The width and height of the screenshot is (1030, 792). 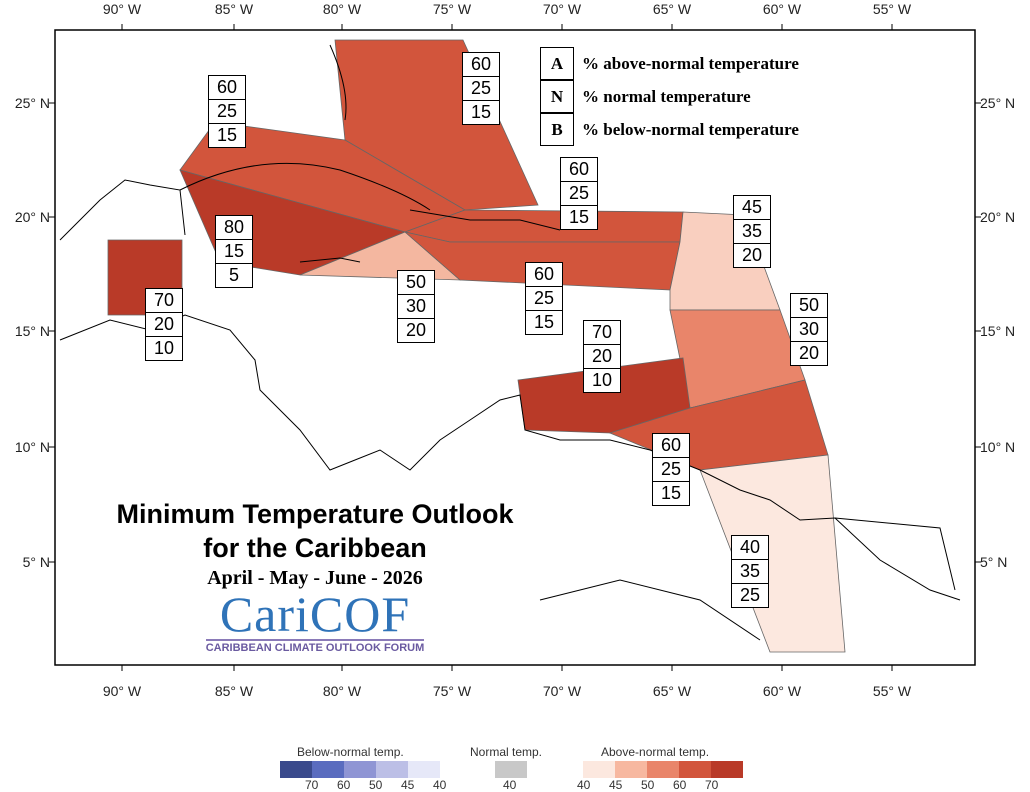 What do you see at coordinates (315, 614) in the screenshot?
I see `caricof-logo: CariCOF` at bounding box center [315, 614].